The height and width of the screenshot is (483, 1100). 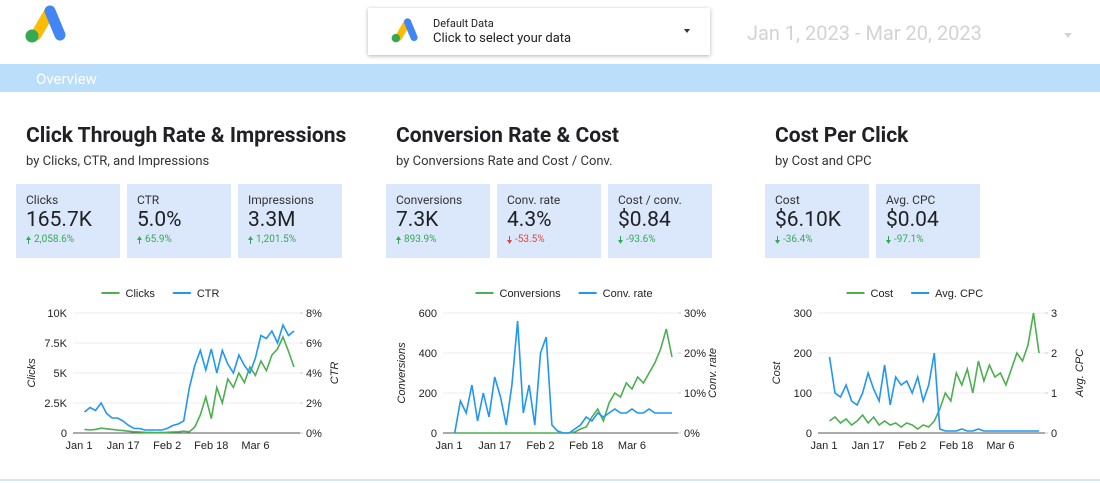 What do you see at coordinates (186, 136) in the screenshot?
I see `section-title: Click Through Rate & Impressions` at bounding box center [186, 136].